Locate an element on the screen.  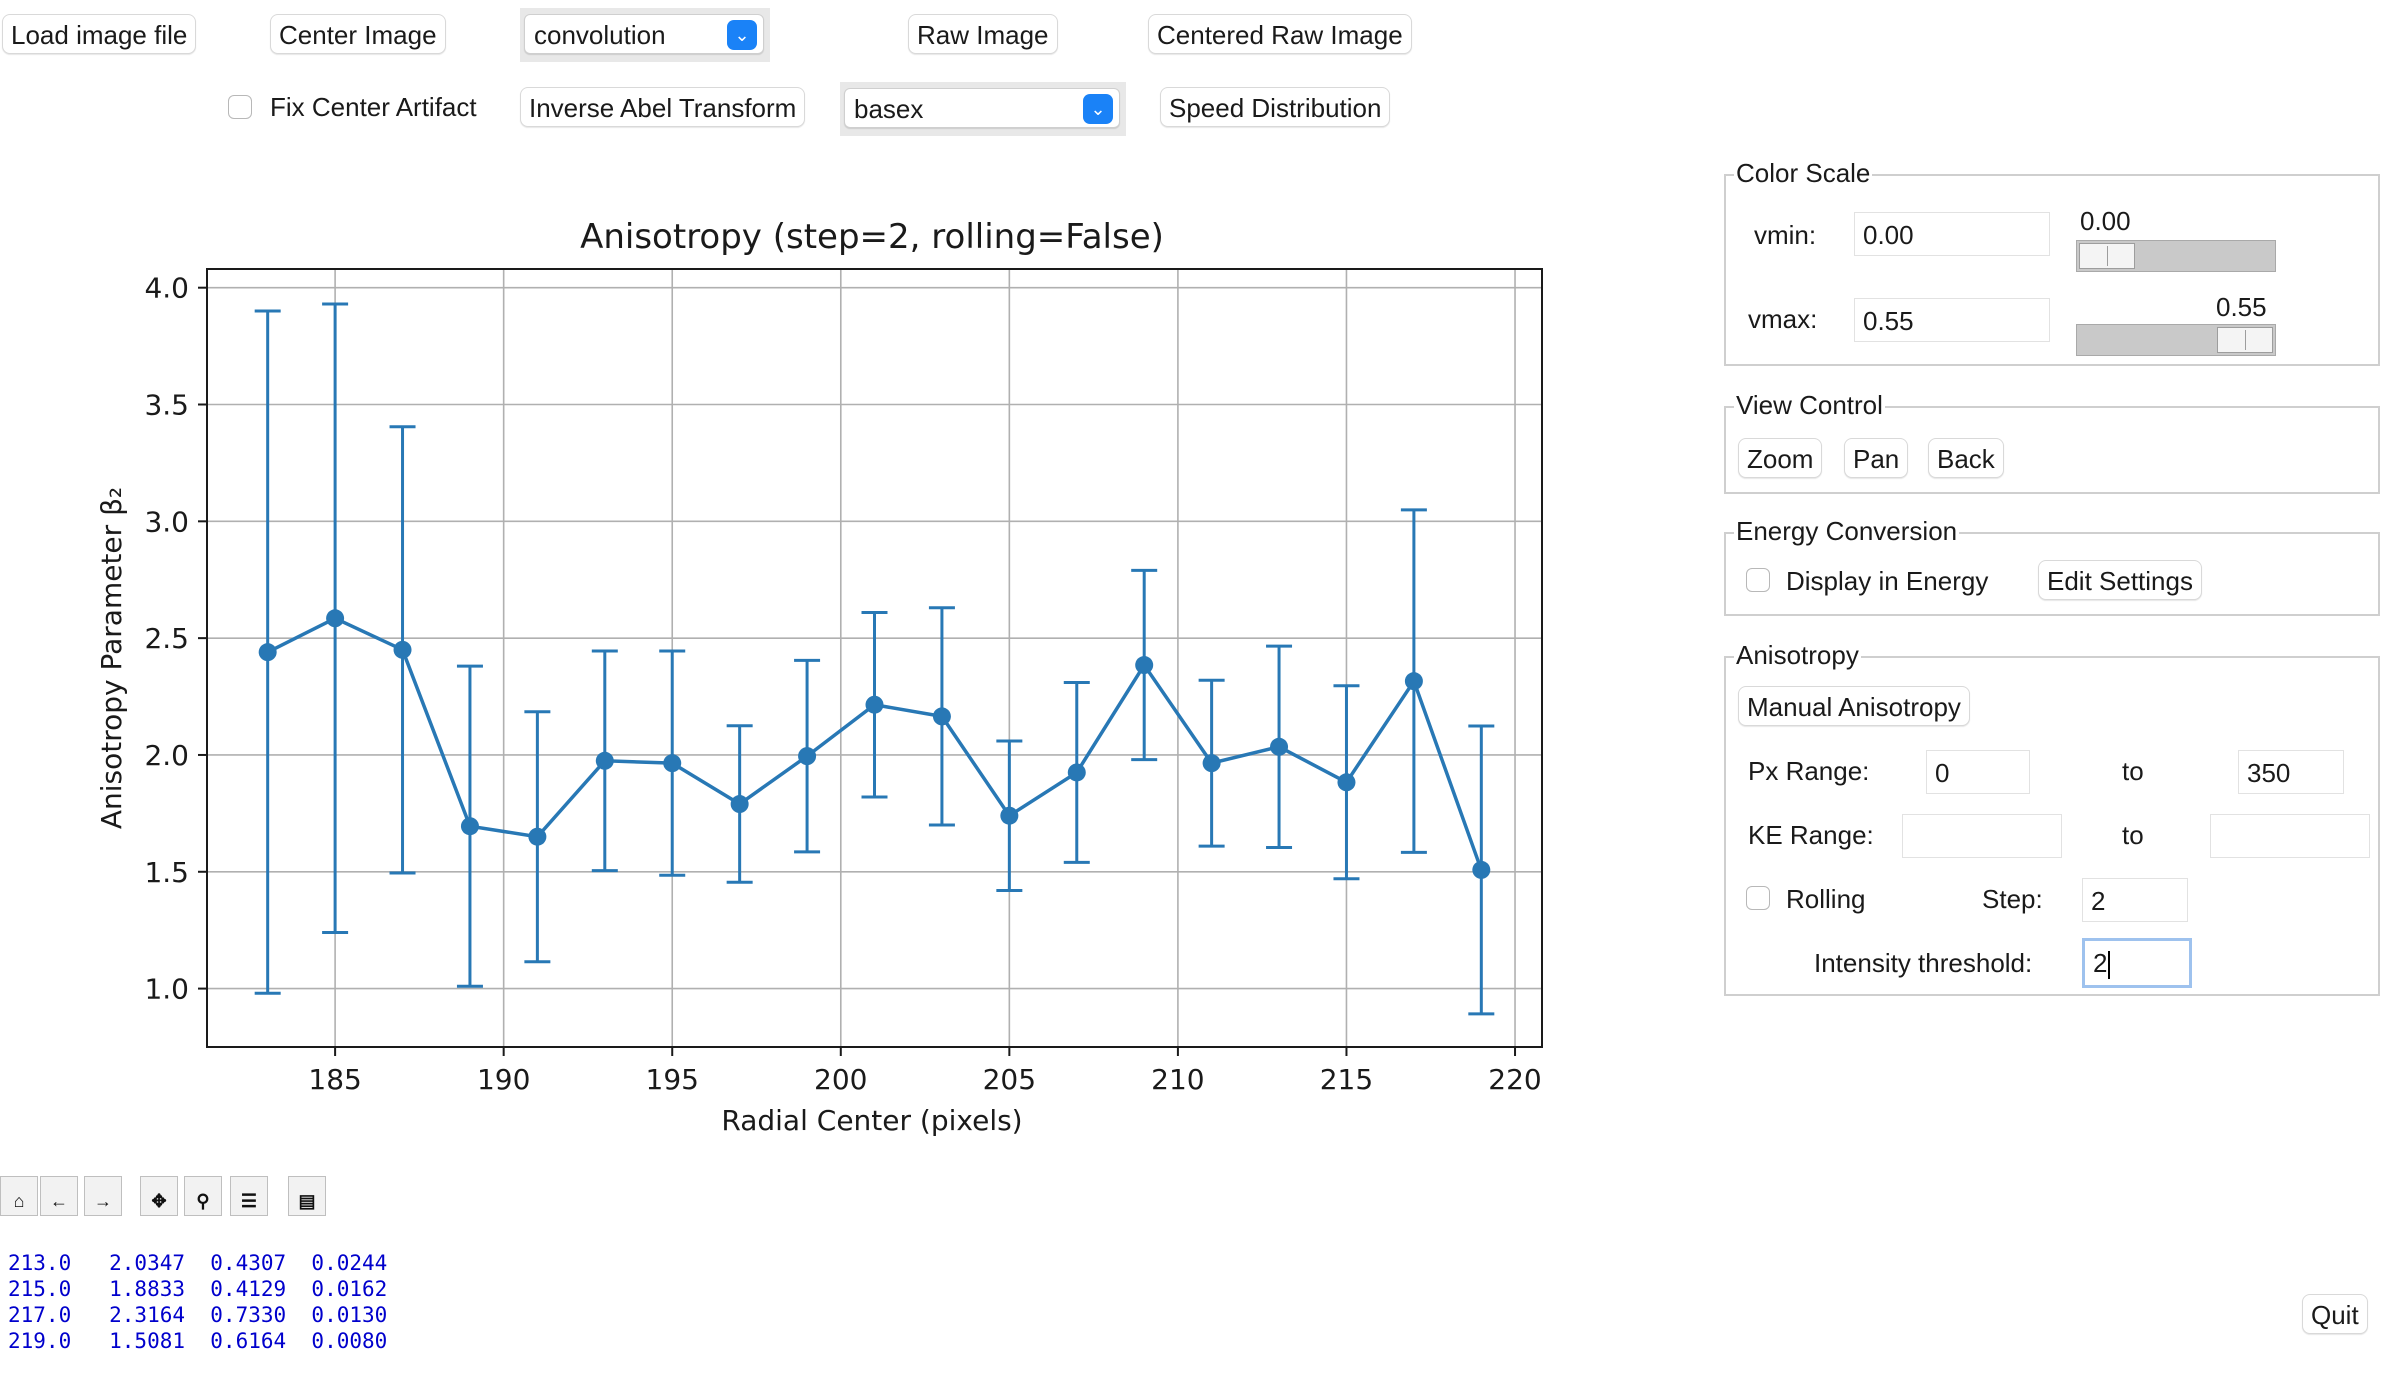
x-tick-label: 215 is located at coordinates (1346, 1079).